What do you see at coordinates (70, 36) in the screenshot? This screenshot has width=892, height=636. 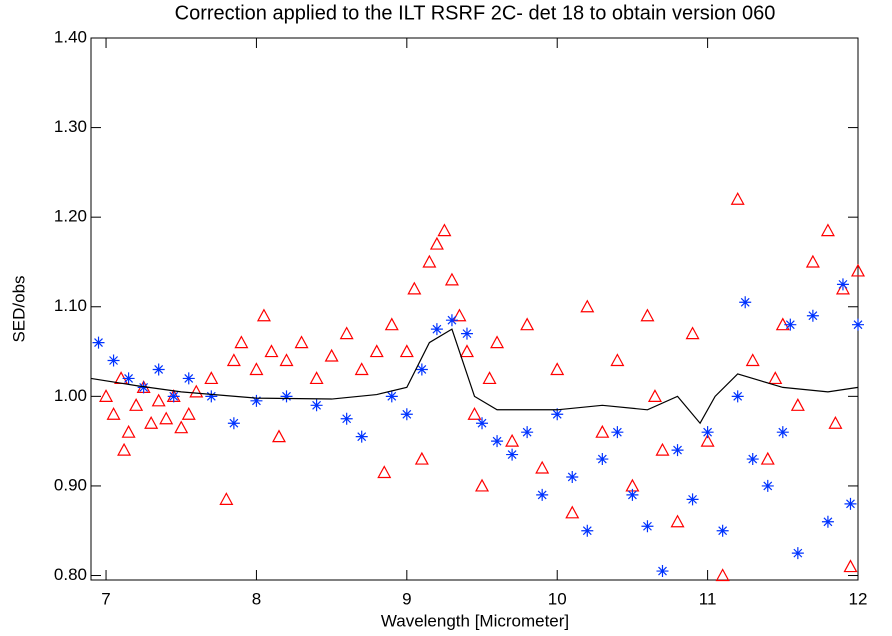 I see `y-tick-label: 1.40` at bounding box center [70, 36].